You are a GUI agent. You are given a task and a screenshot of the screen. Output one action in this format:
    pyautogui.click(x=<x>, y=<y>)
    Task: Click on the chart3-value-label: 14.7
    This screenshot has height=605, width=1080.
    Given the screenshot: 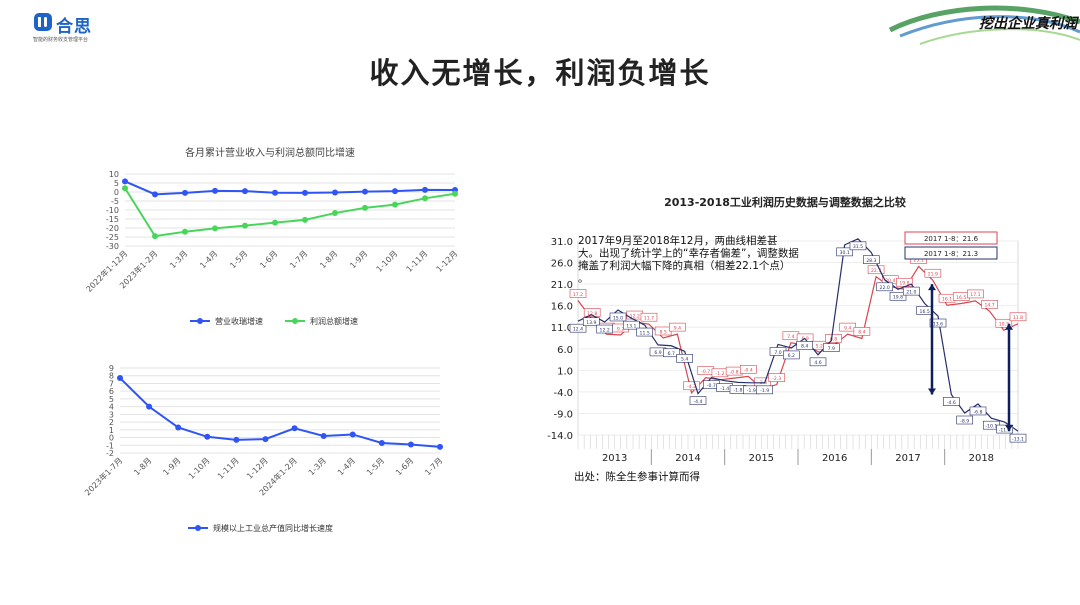 What is the action you would take?
    pyautogui.click(x=989, y=306)
    